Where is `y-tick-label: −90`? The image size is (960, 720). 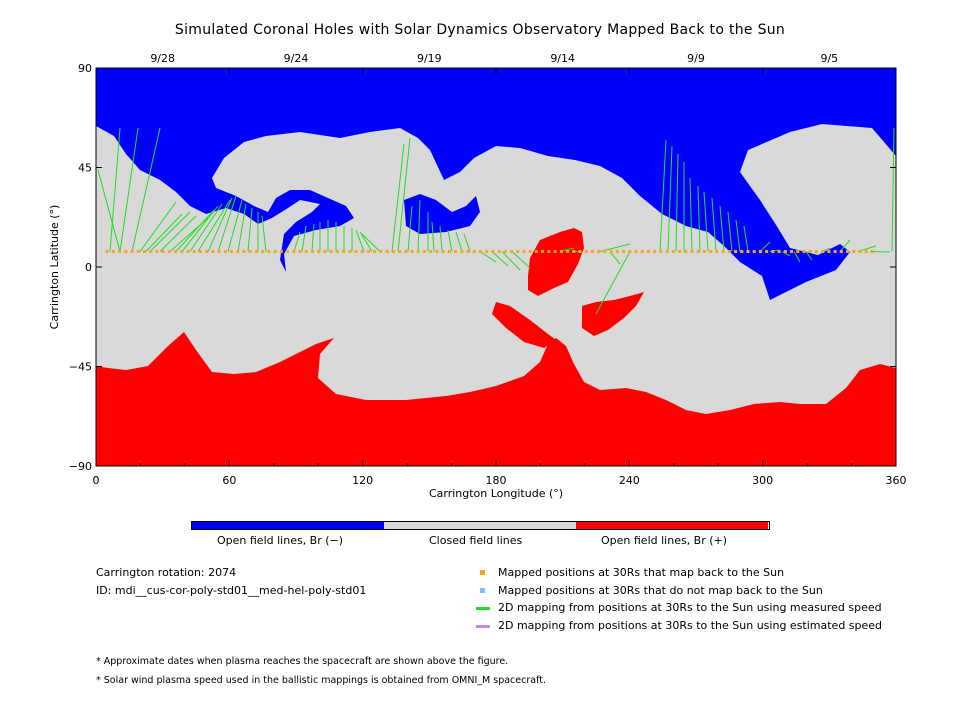
y-tick-label: −90 is located at coordinates (80, 466).